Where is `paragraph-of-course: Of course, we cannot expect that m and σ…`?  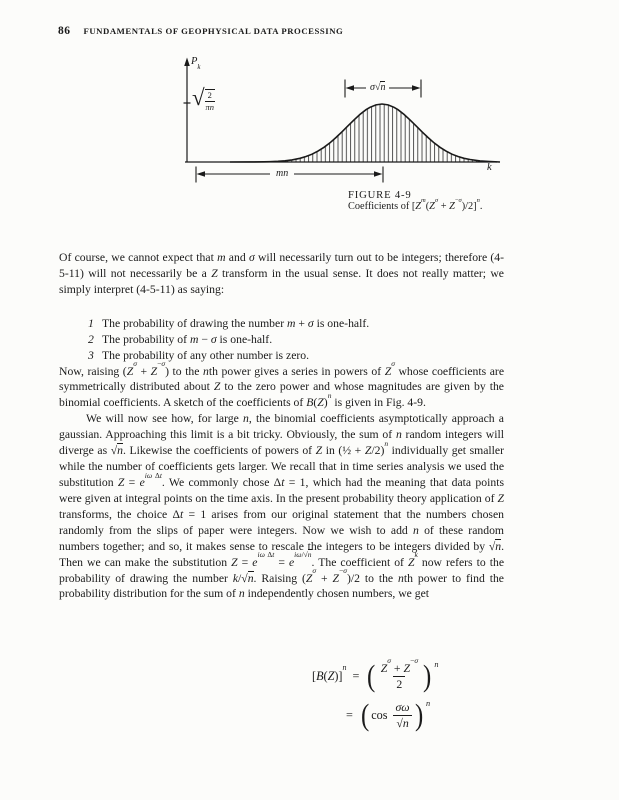
paragraph-of-course: Of course, we cannot expect that m and σ… is located at coordinates (282, 273).